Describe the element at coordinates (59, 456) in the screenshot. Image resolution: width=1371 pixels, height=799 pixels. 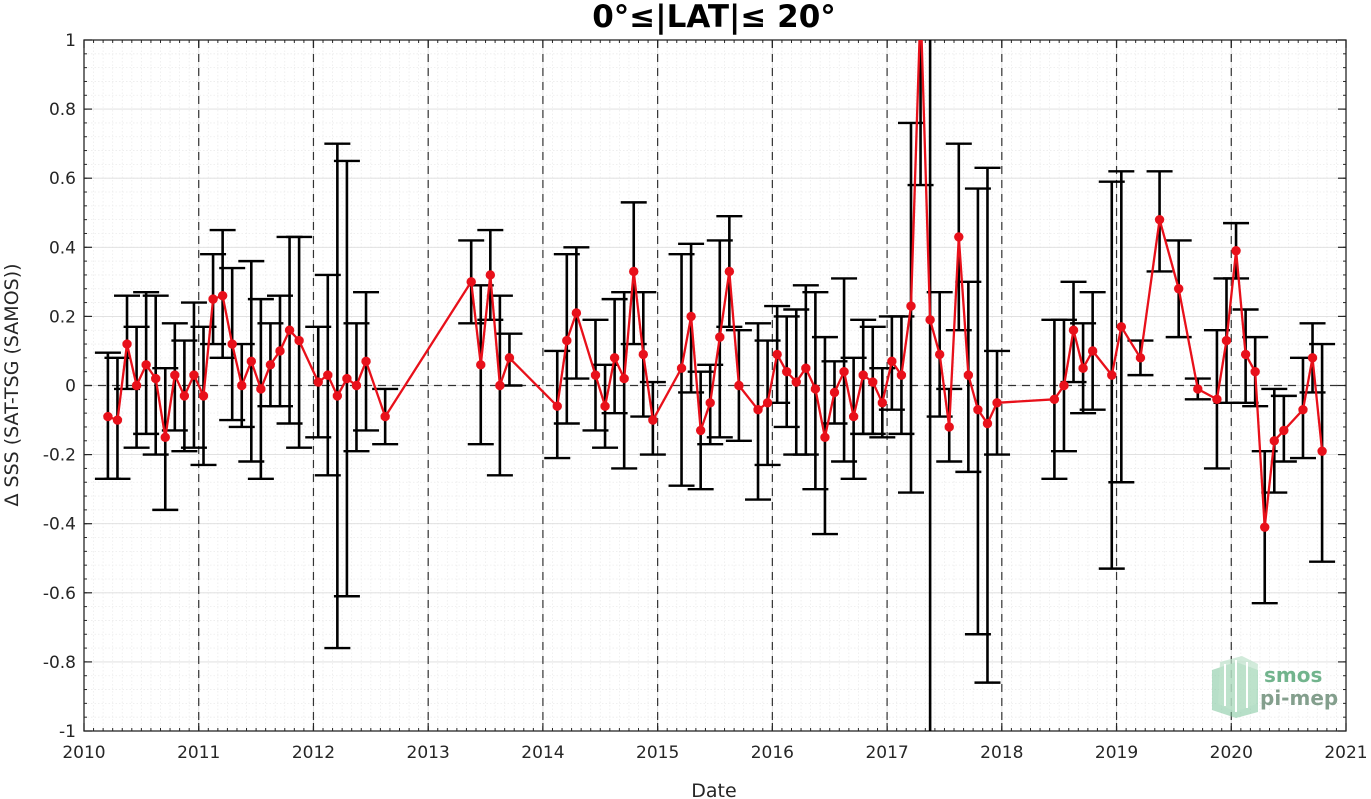
I see `y-tick-label: -0.2` at that location.